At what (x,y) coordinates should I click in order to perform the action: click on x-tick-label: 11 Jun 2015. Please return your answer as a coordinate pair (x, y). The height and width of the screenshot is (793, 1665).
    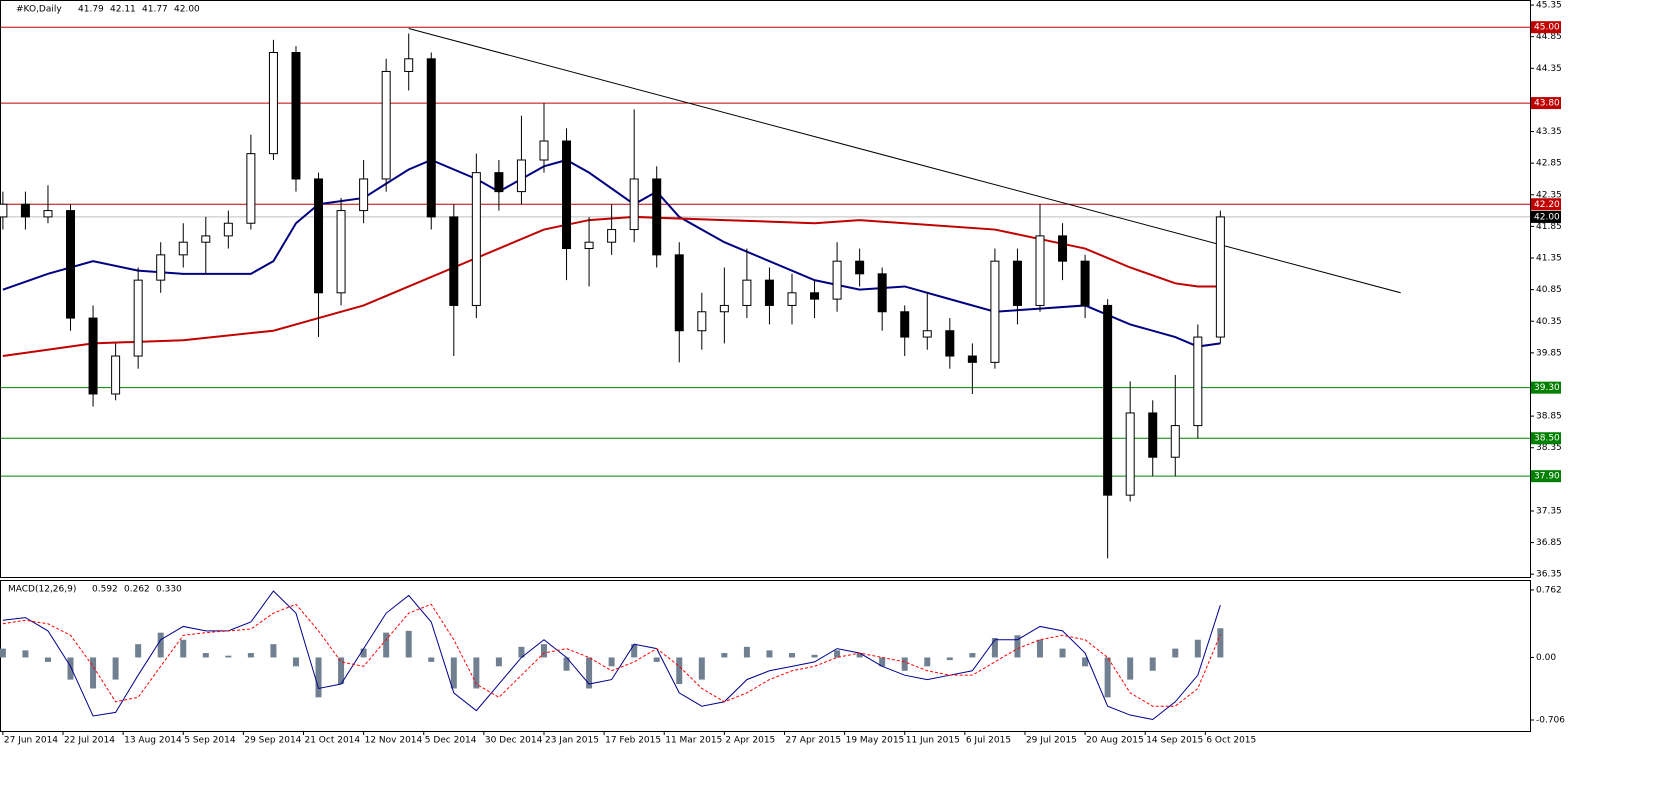
    Looking at the image, I should click on (933, 741).